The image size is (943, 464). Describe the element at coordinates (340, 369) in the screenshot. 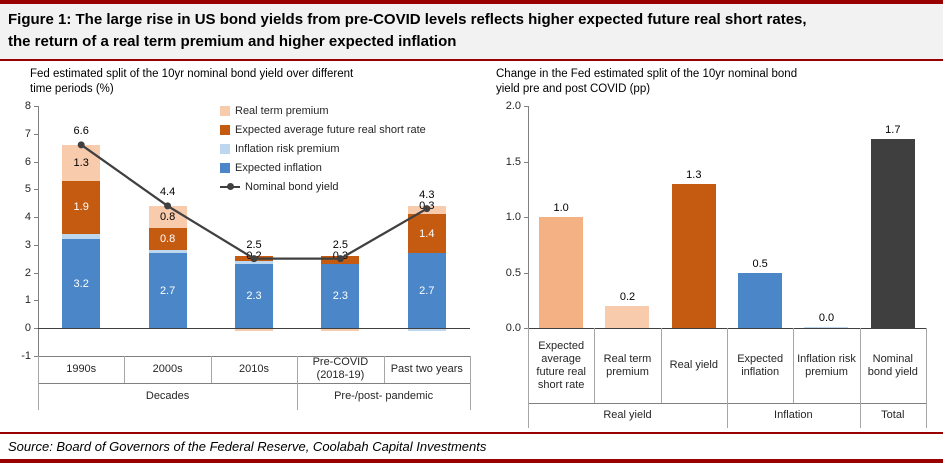

I see `category-label: Pre-COVID (2018-19)` at that location.